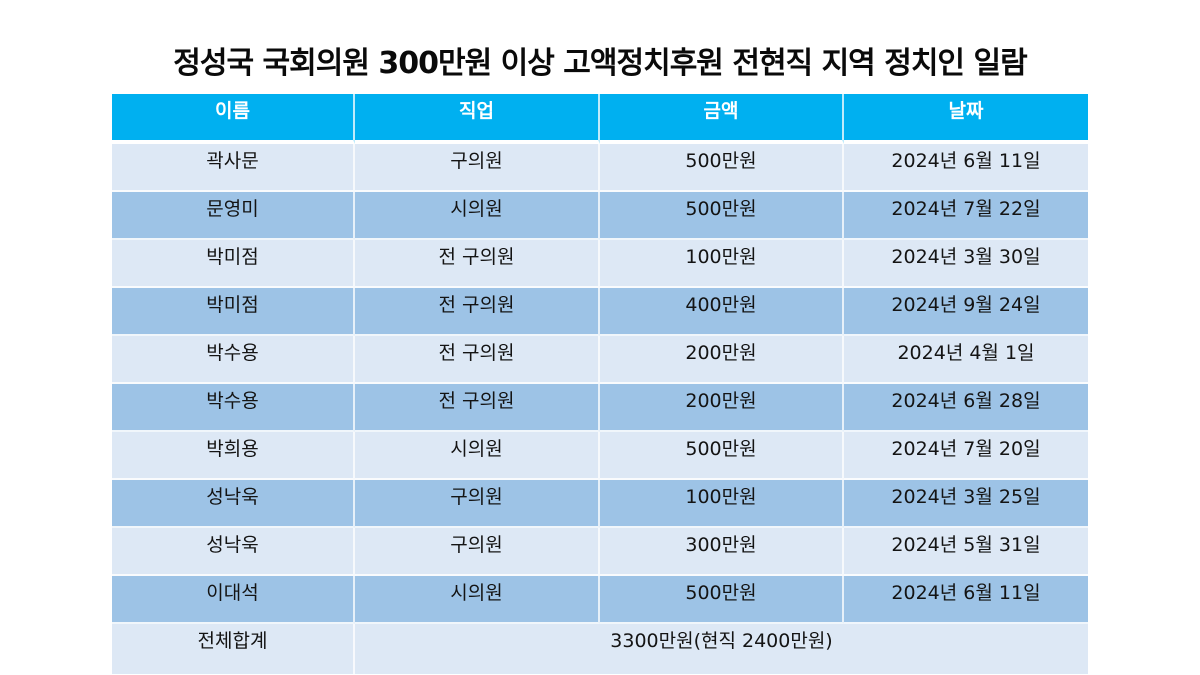 This screenshot has height=675, width=1200. Describe the element at coordinates (477, 119) in the screenshot. I see `column-header-job: 직업` at that location.